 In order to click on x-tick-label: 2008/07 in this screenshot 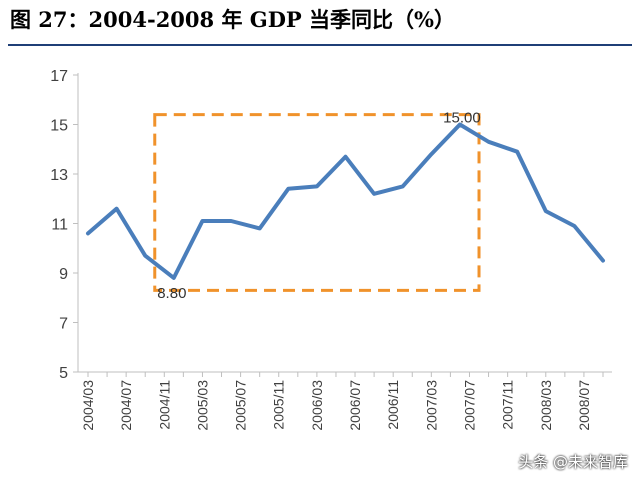, I will do `click(584, 405)`.